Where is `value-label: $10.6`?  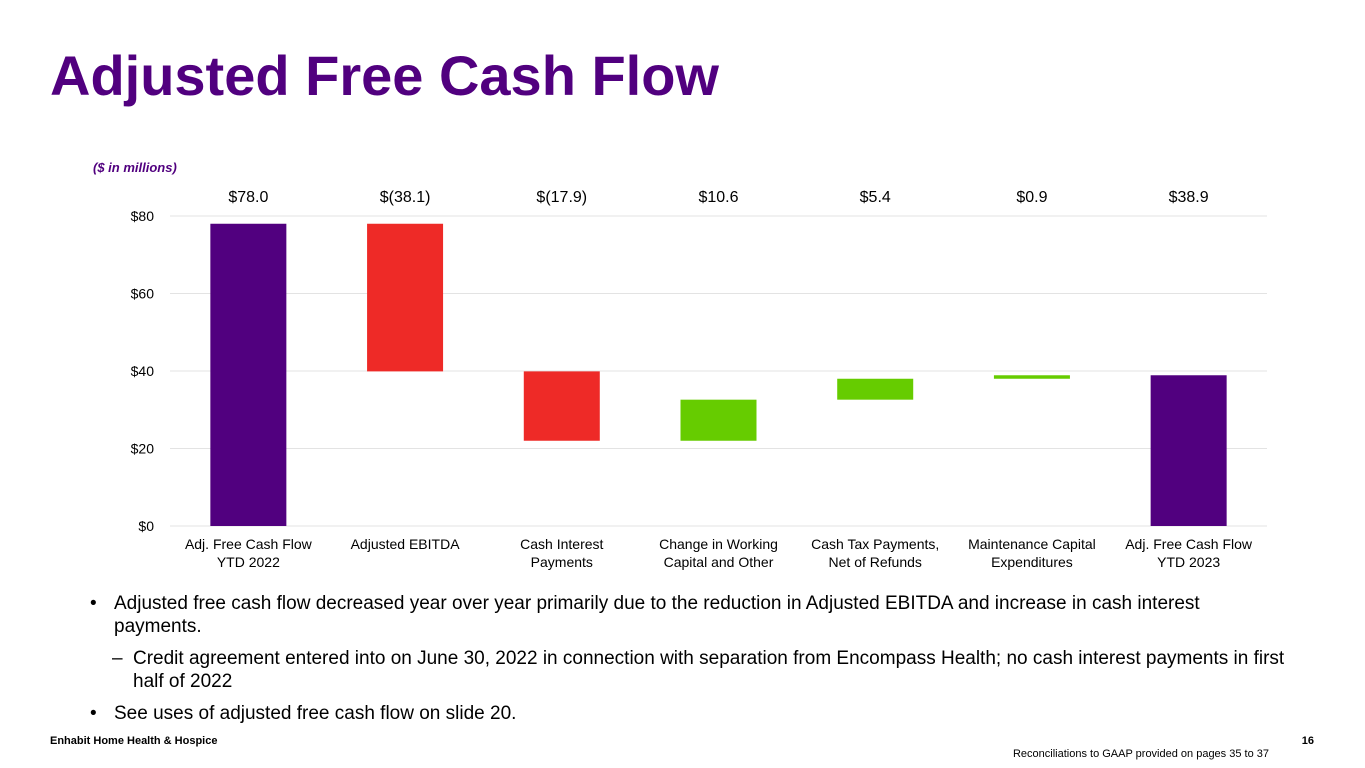 value-label: $10.6 is located at coordinates (718, 197).